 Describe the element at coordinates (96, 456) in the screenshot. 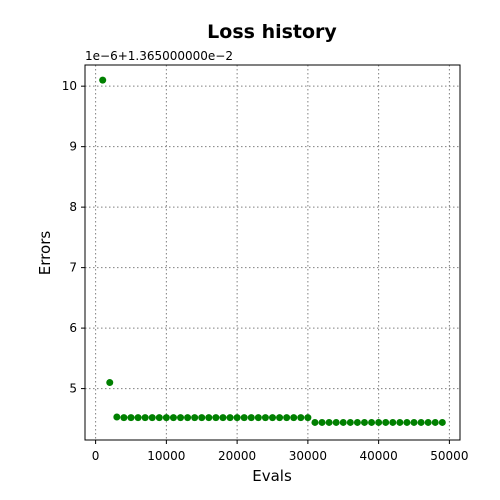

I see `x-tick-label: 0` at that location.